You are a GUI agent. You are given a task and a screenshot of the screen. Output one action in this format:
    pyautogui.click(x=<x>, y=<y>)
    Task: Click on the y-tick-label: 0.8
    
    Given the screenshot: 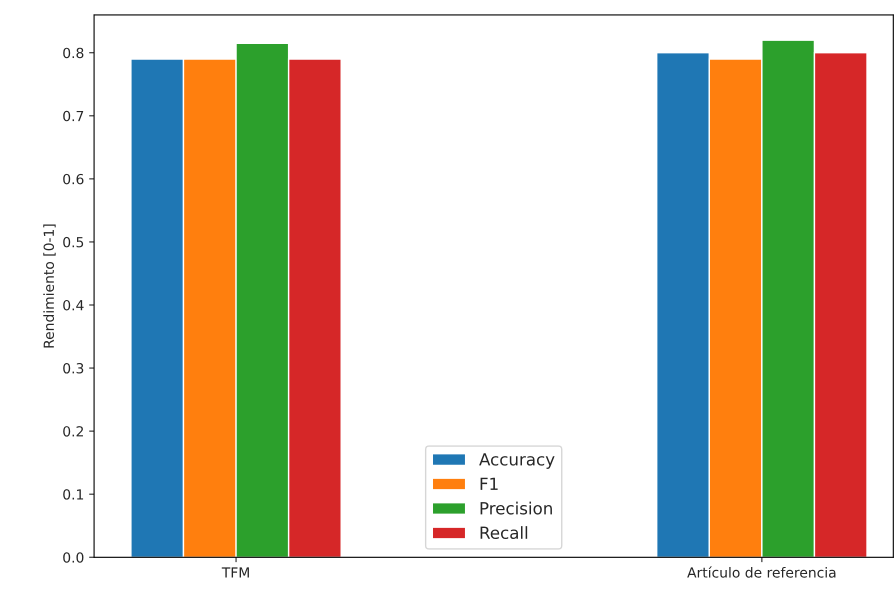 What is the action you would take?
    pyautogui.click(x=73, y=53)
    